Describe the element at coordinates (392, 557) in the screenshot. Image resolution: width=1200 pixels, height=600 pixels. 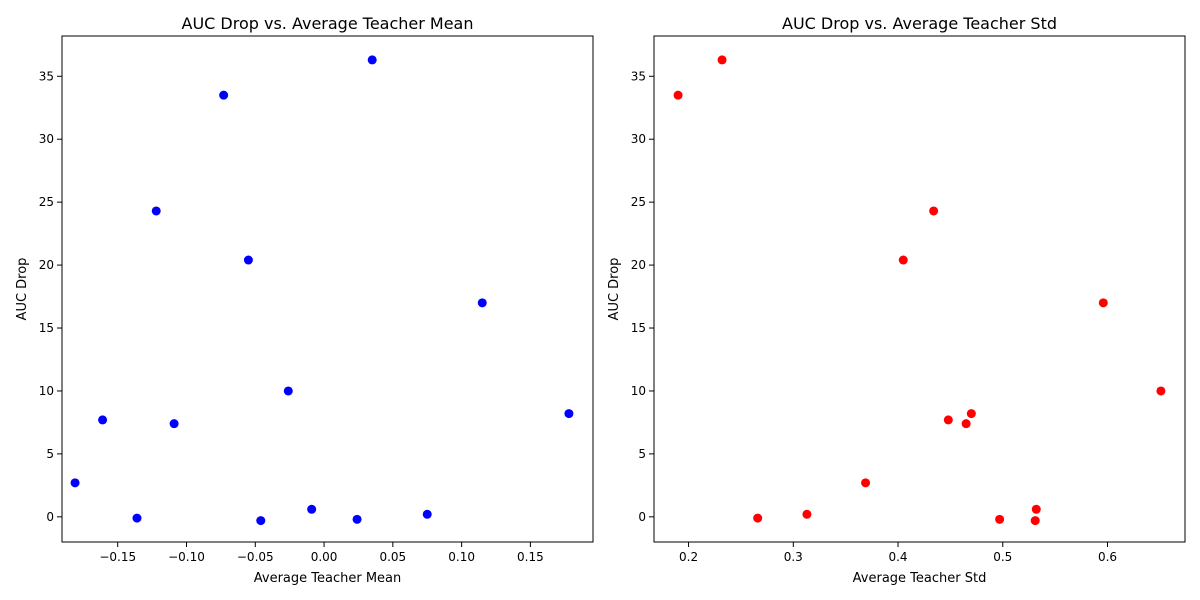
I see `x-tick-label: 0.05` at that location.